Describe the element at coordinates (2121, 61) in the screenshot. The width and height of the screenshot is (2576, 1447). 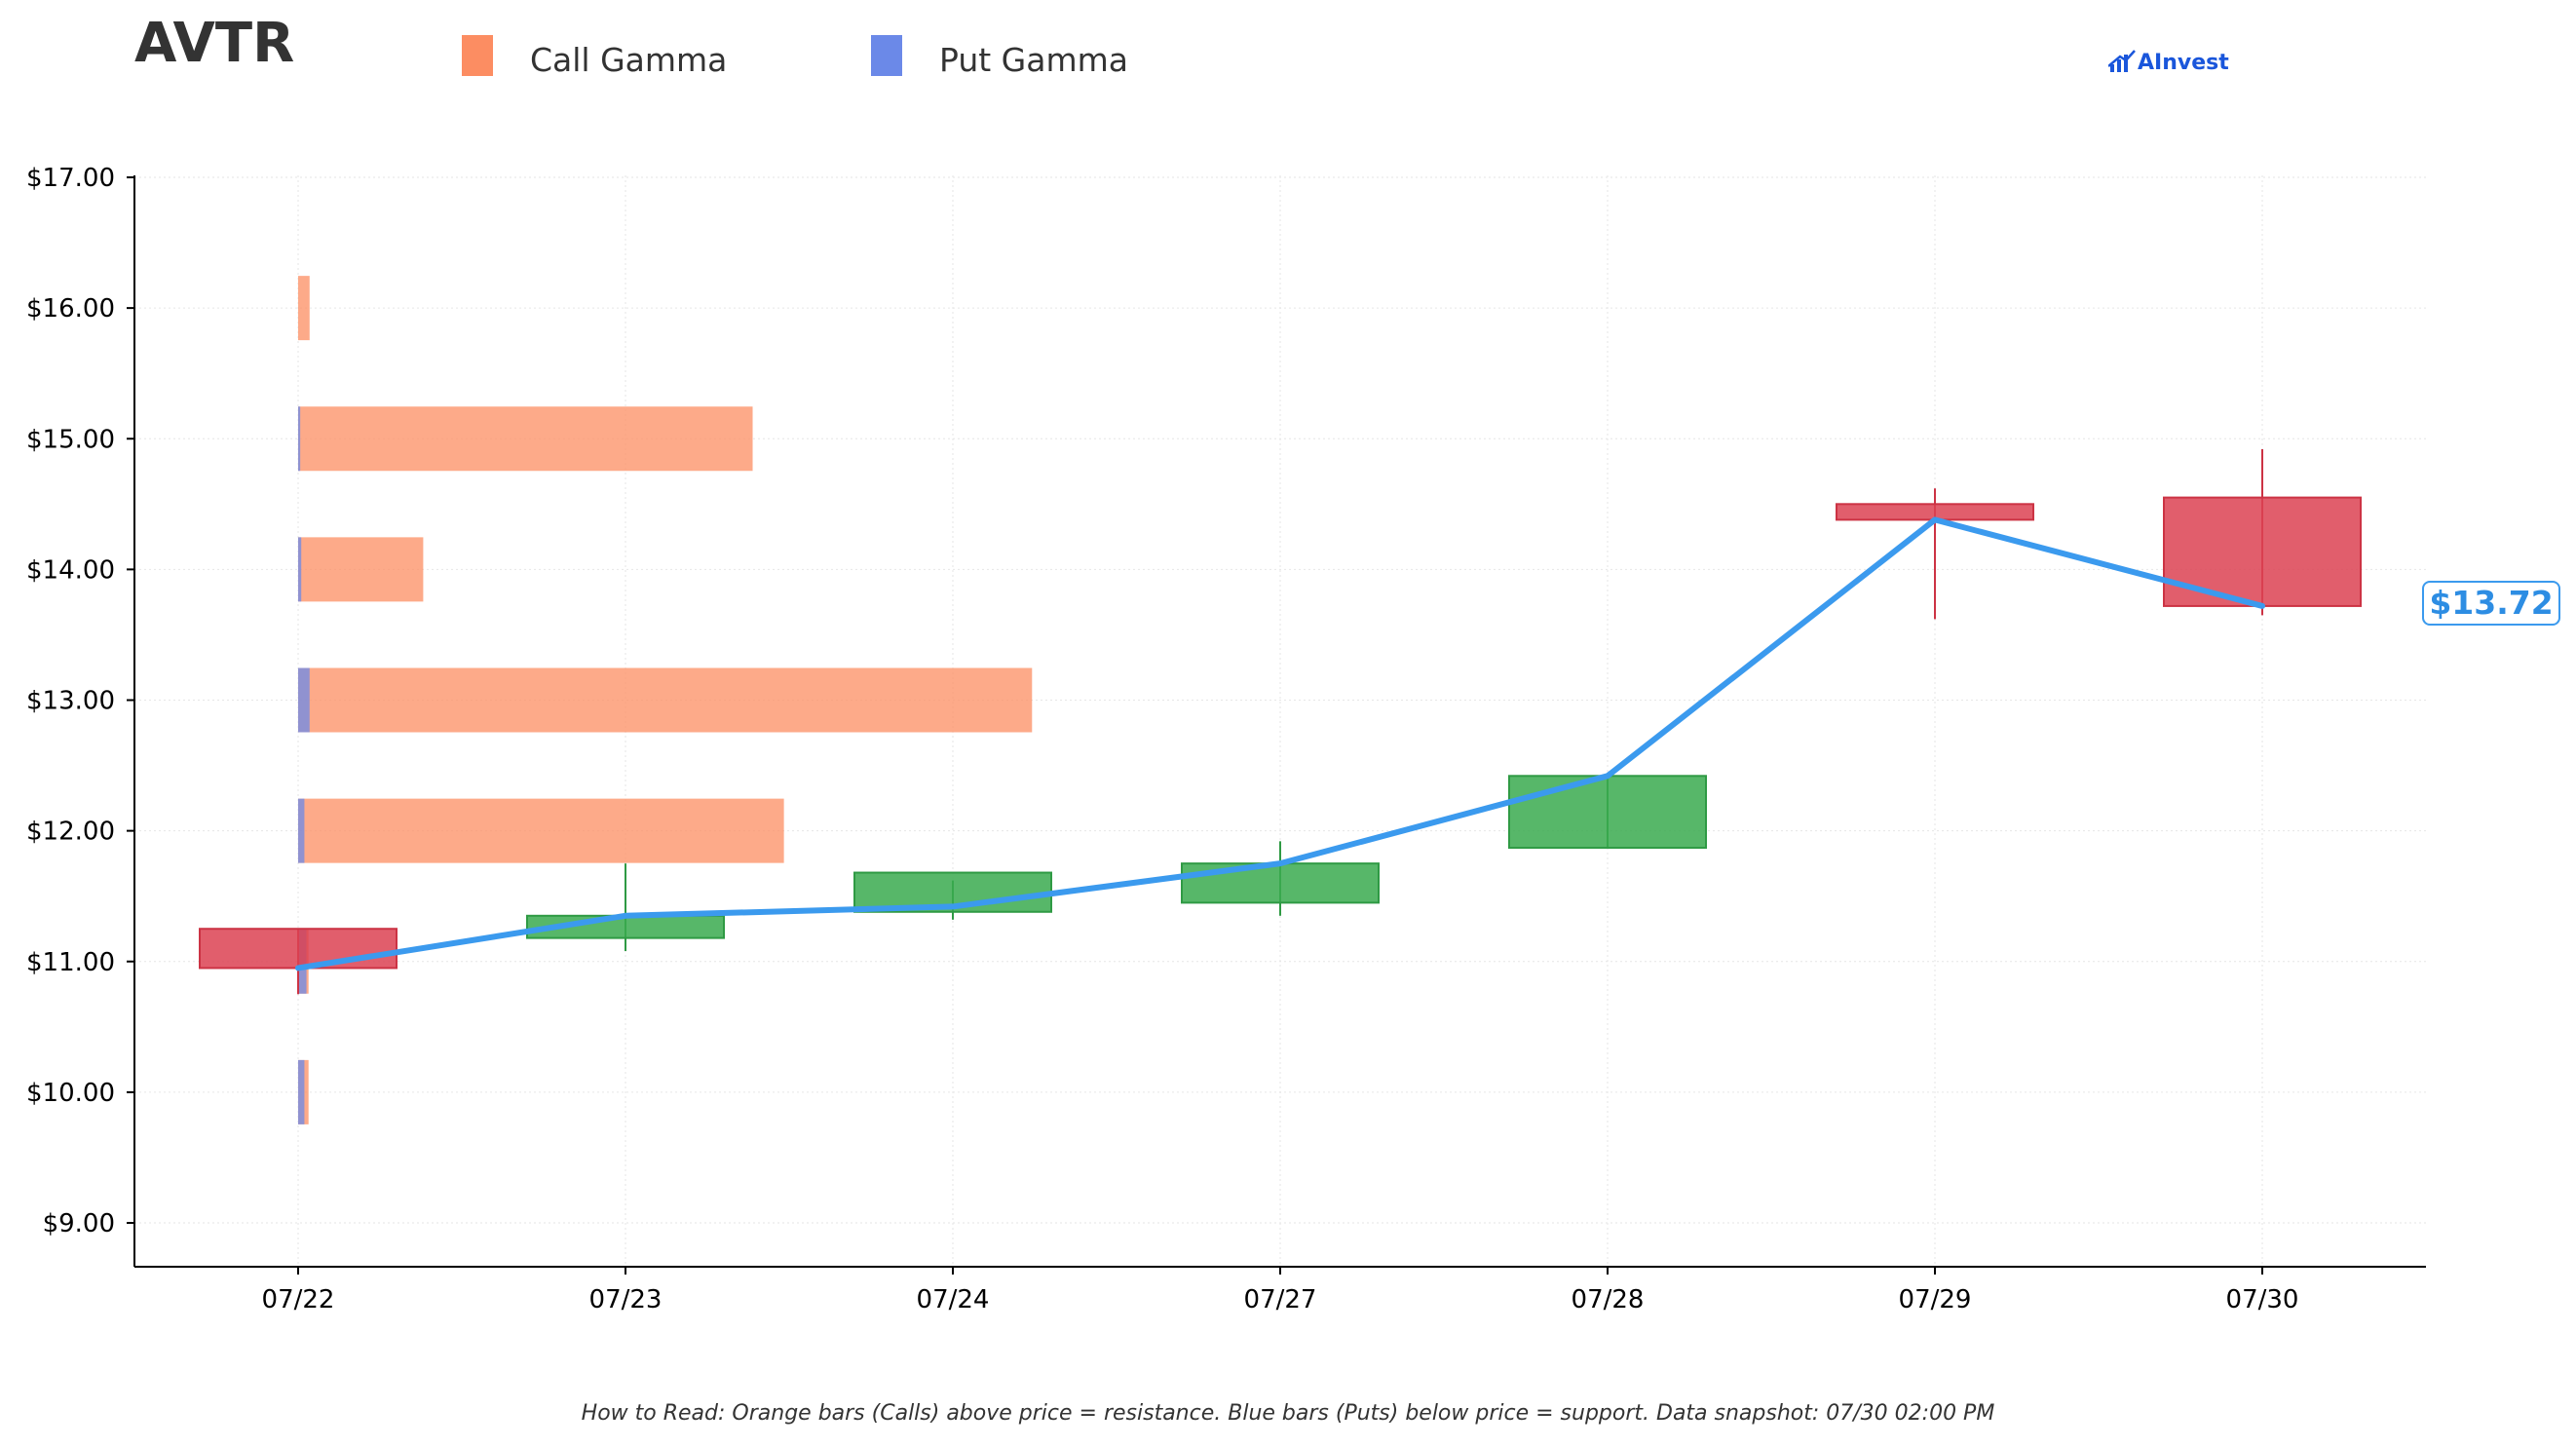
I see `ainvest-logo-icon` at that location.